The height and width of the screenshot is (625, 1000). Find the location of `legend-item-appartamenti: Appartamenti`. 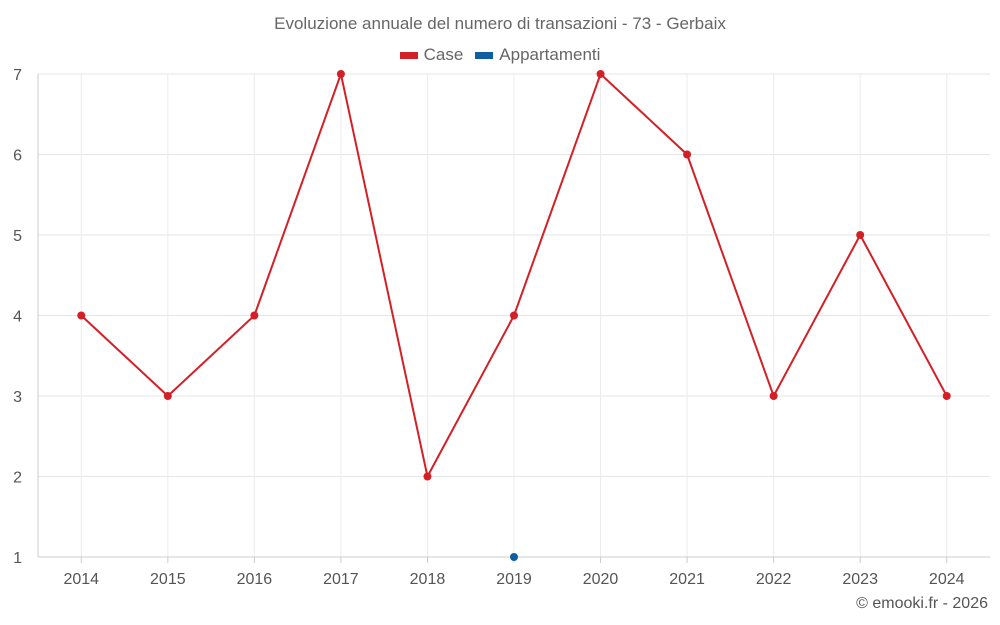

legend-item-appartamenti: Appartamenti is located at coordinates (537, 55).